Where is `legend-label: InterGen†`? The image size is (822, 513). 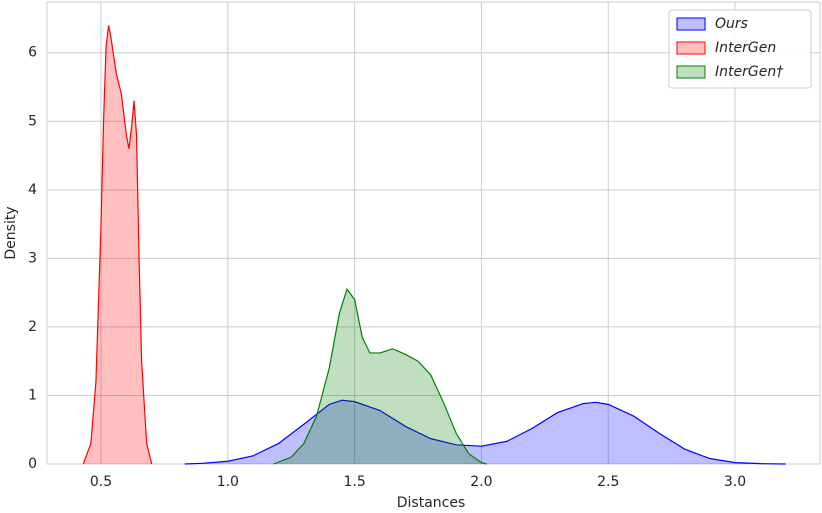
legend-label: InterGen† is located at coordinates (749, 72).